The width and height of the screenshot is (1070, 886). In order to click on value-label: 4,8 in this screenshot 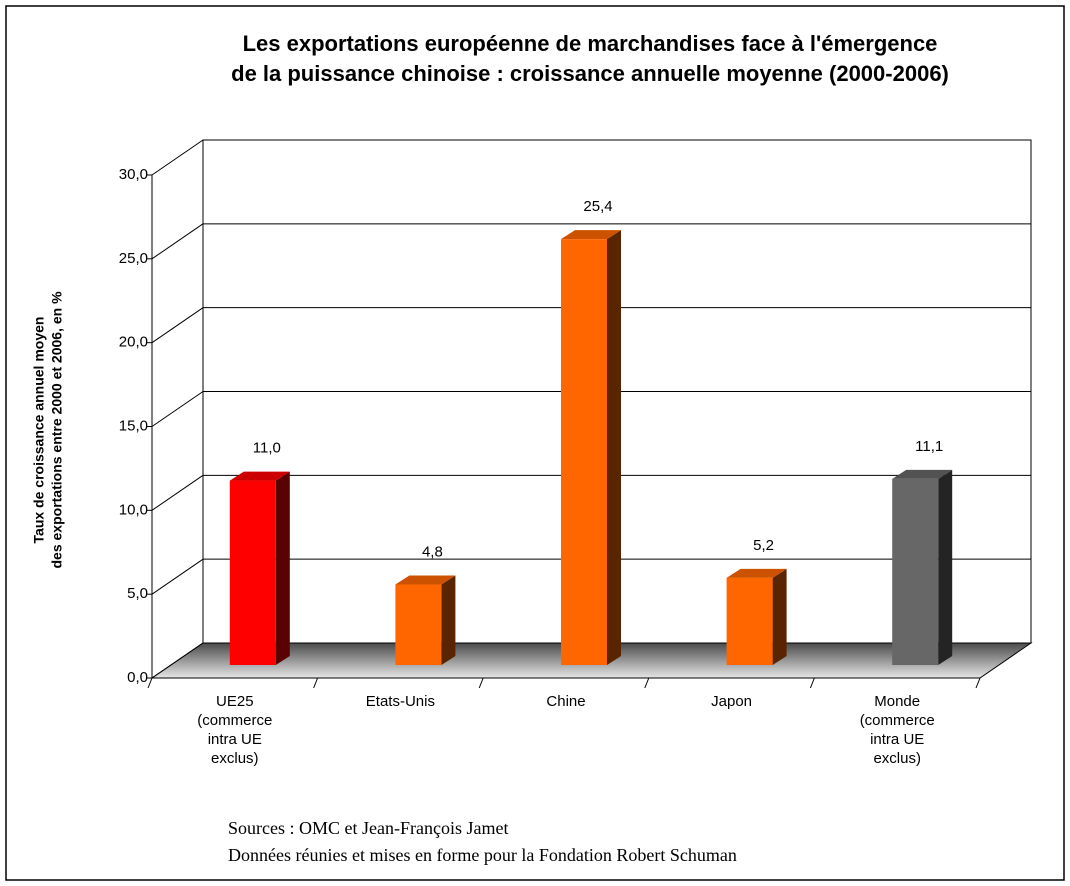, I will do `click(432, 551)`.